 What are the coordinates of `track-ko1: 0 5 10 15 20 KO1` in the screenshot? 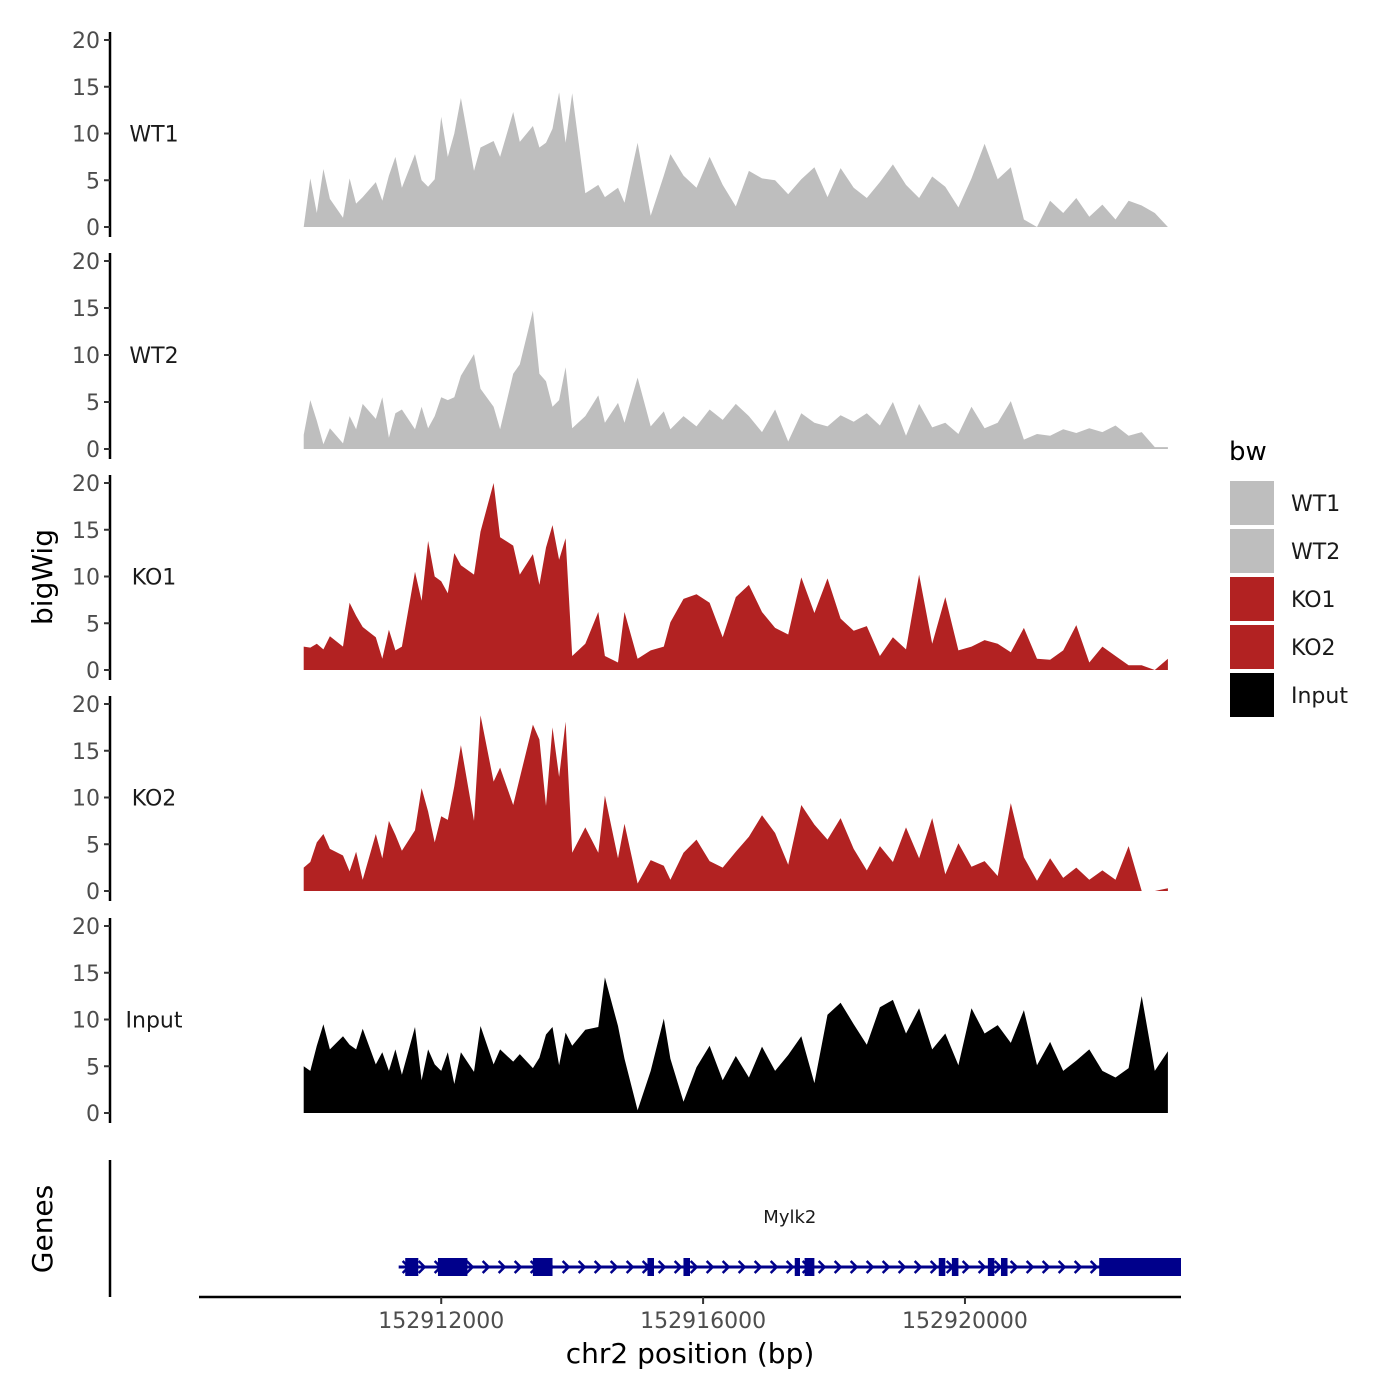 It's located at (620, 578).